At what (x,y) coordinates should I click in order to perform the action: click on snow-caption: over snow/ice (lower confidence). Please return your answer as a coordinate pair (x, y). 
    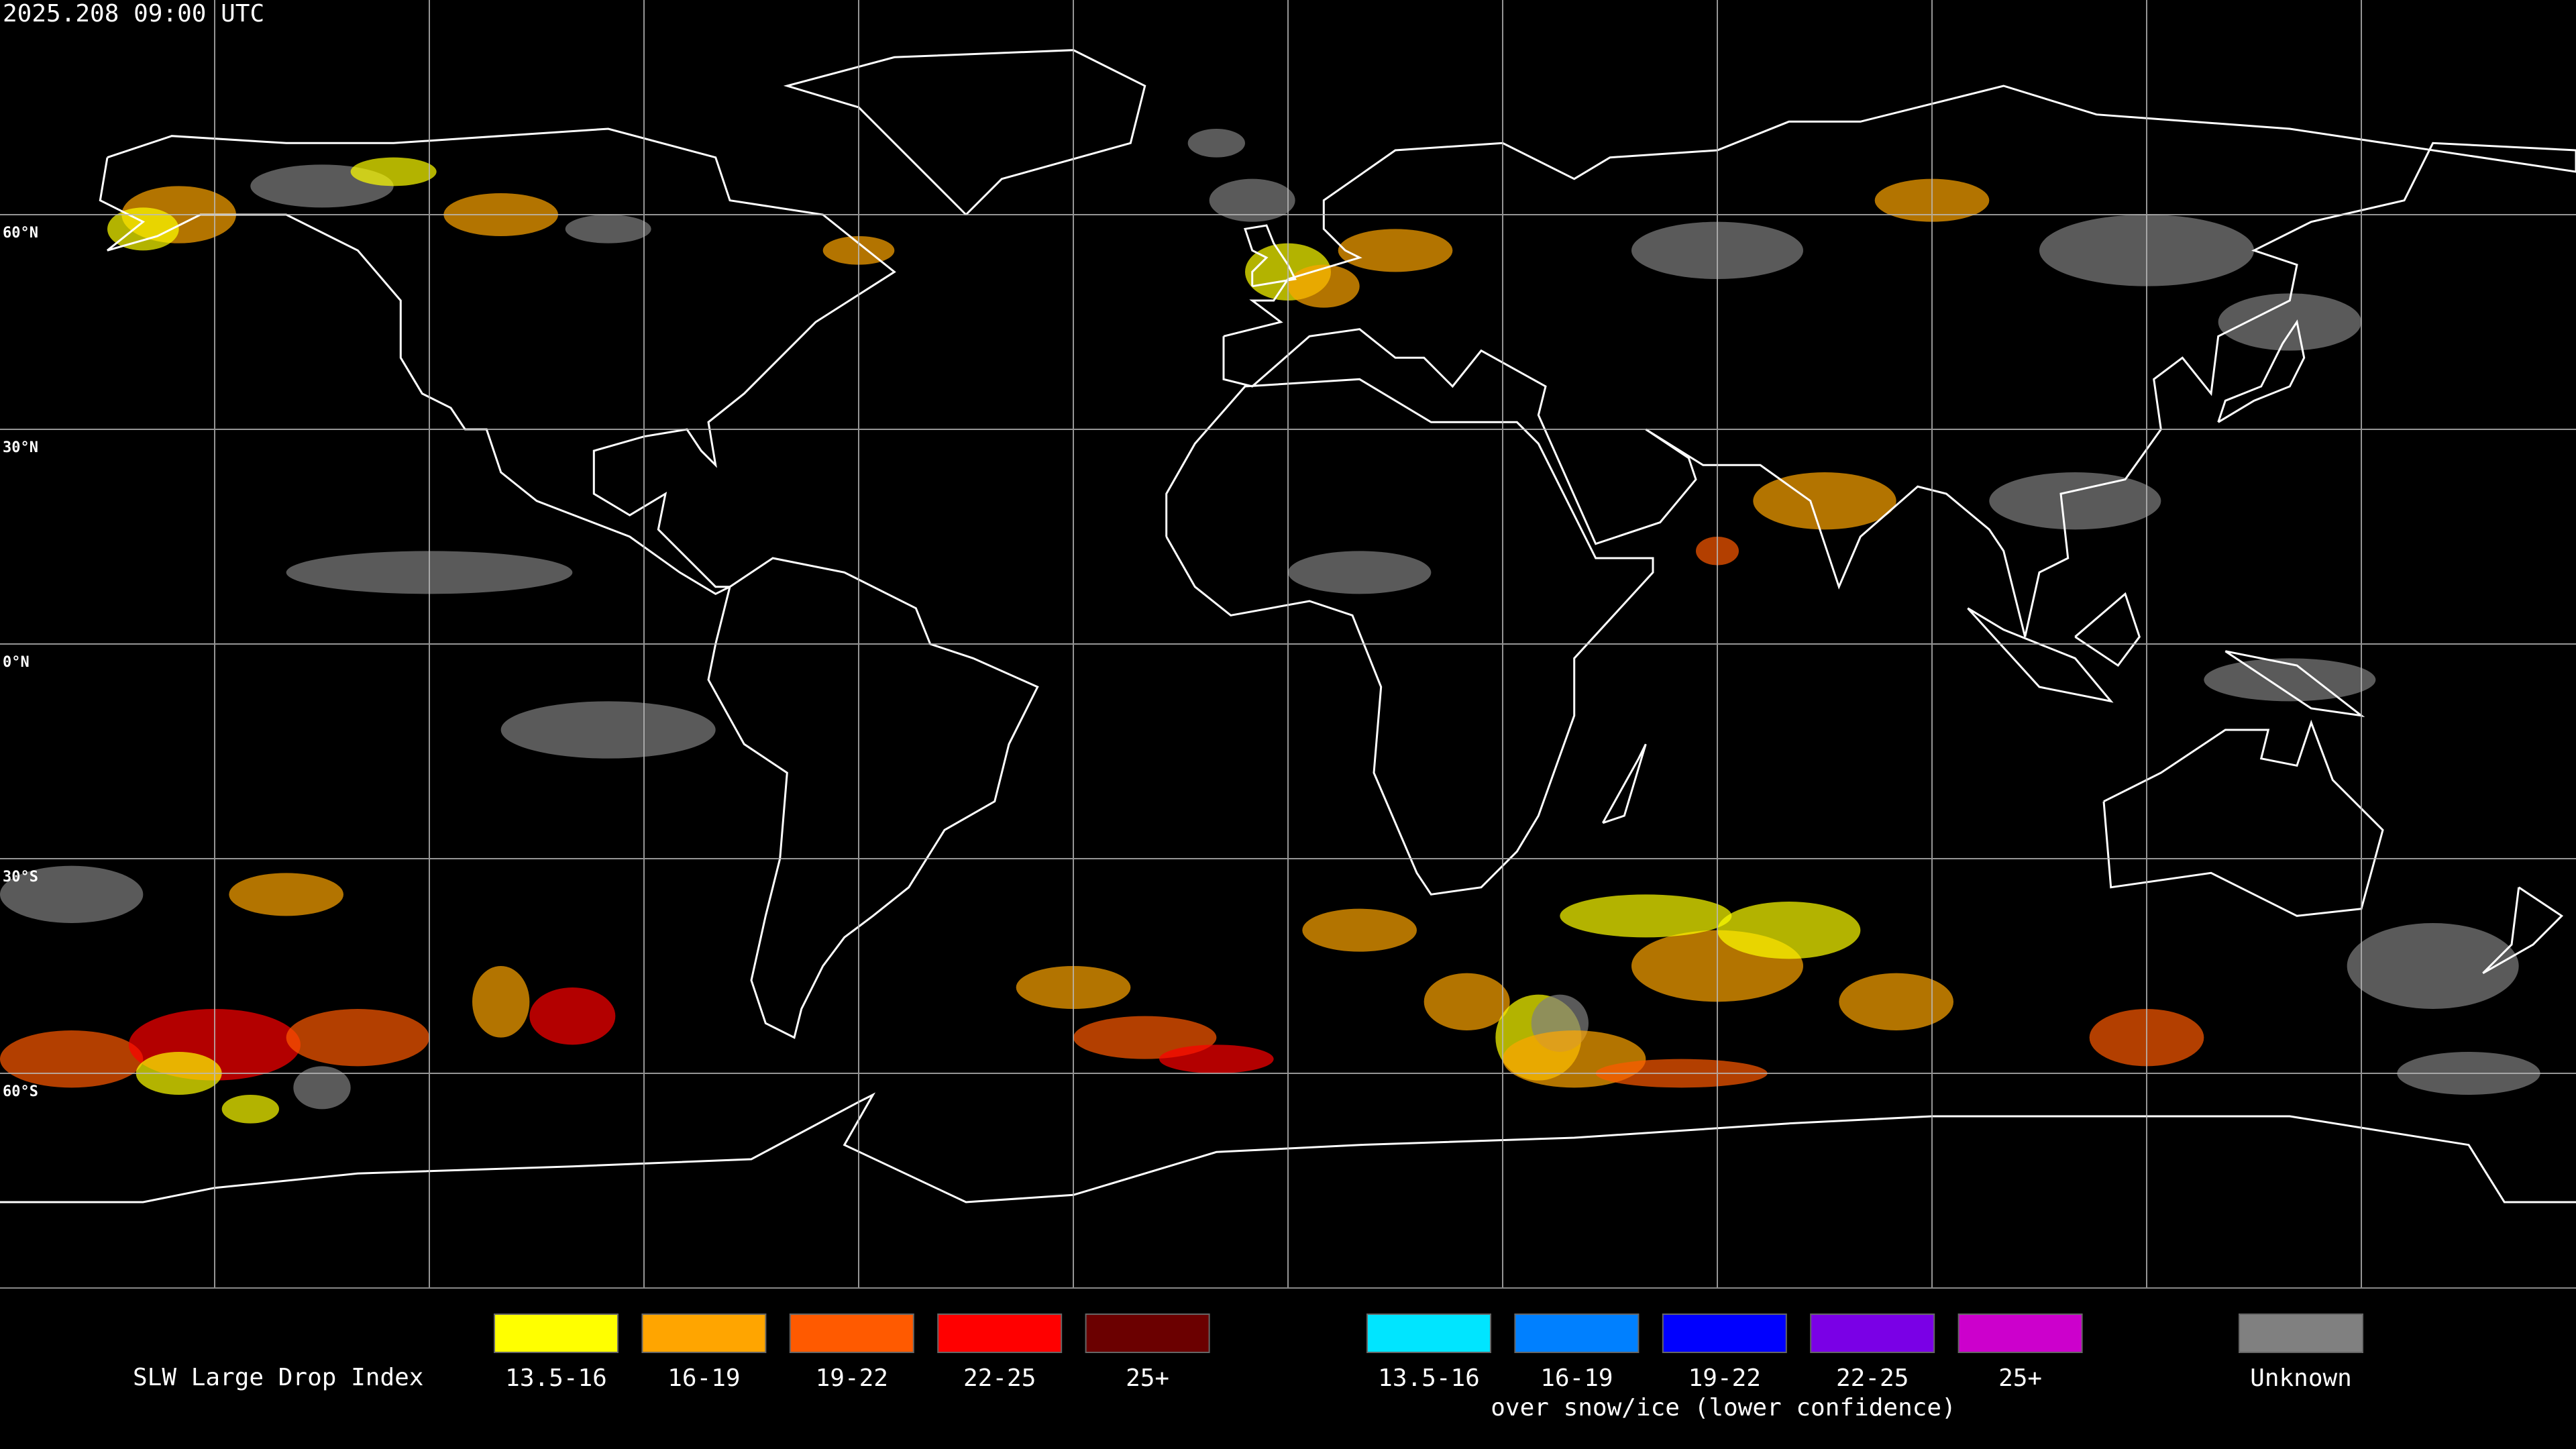
    Looking at the image, I should click on (1723, 1407).